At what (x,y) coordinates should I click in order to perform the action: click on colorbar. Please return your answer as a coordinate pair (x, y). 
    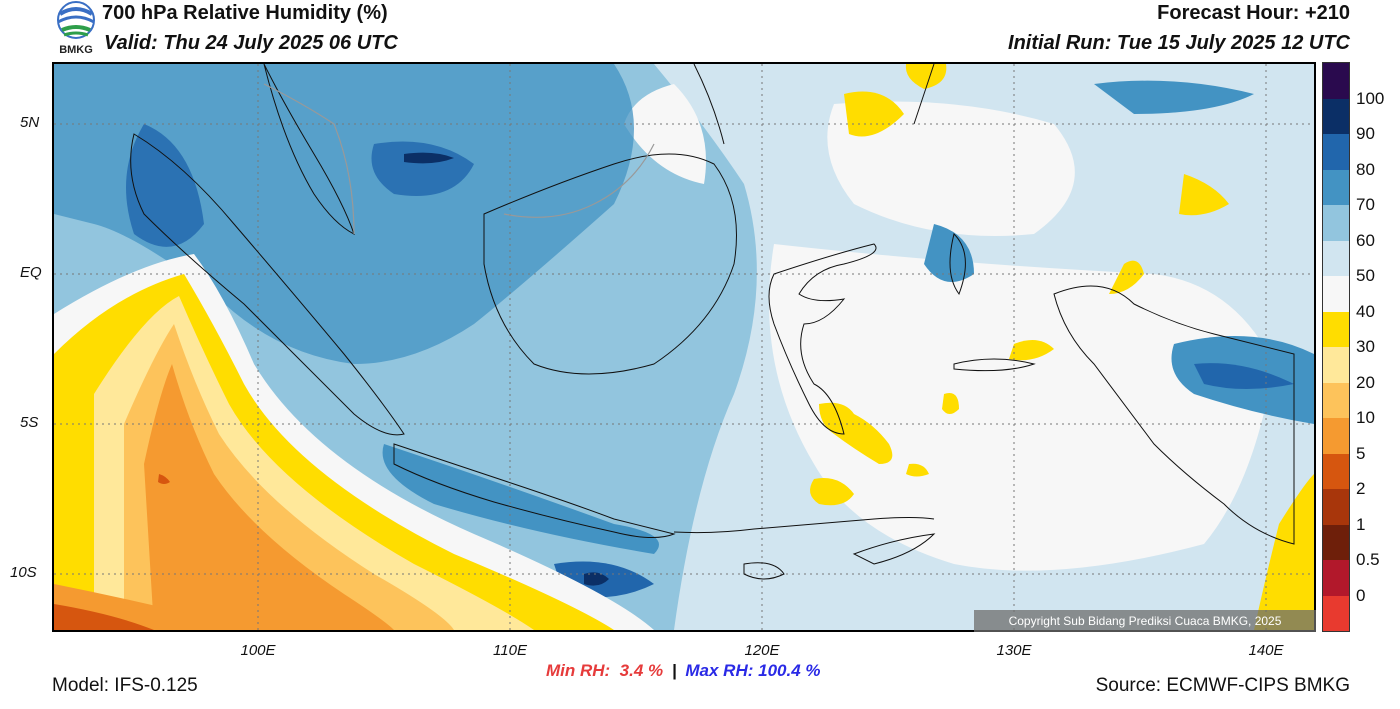
    Looking at the image, I should click on (1336, 347).